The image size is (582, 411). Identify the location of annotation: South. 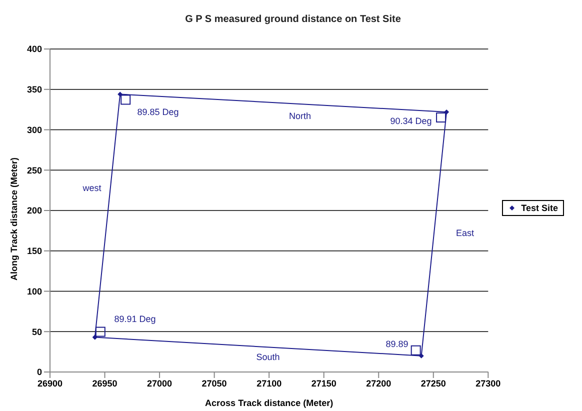
(268, 357).